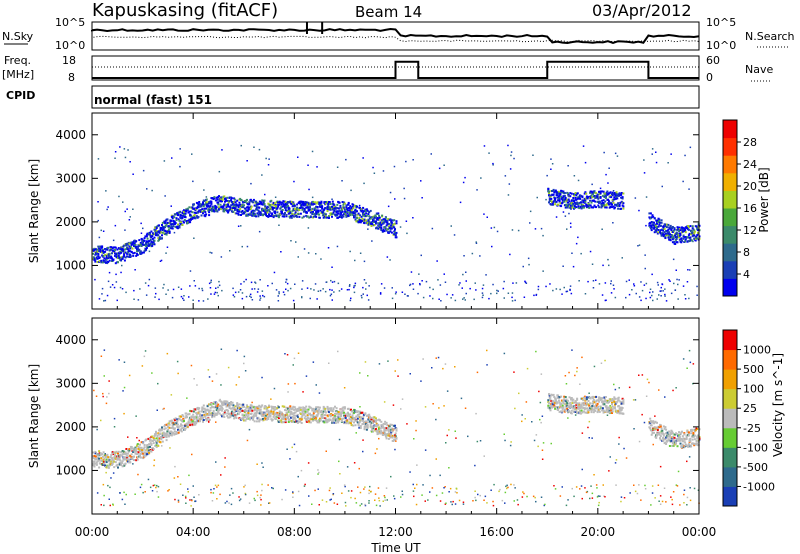 The height and width of the screenshot is (554, 800). I want to click on freq-traces, so click(395, 69).